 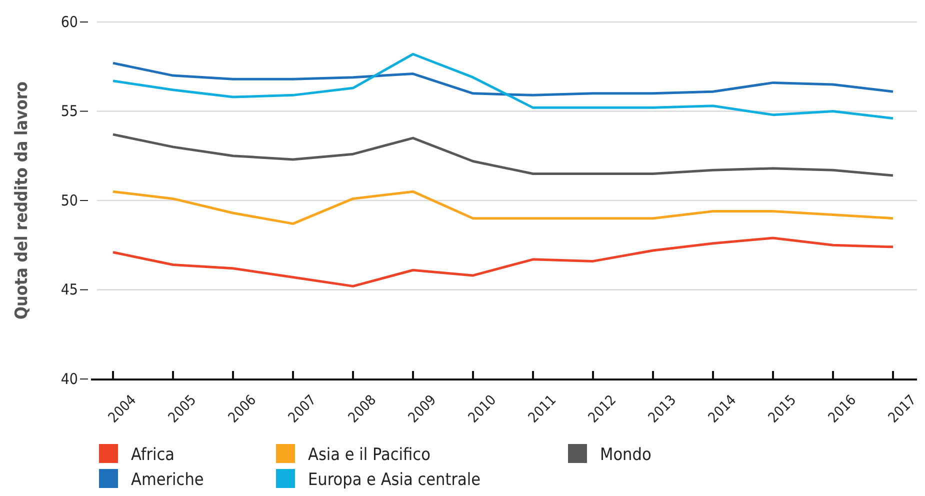 What do you see at coordinates (369, 455) in the screenshot?
I see `legend-label: Asia e il Pacifico` at bounding box center [369, 455].